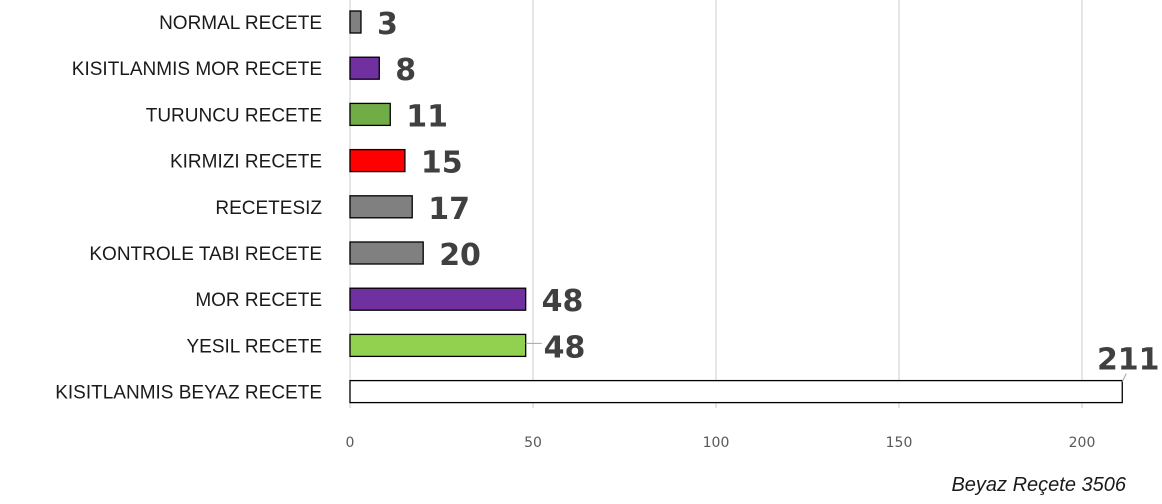 Image resolution: width=1162 pixels, height=504 pixels. I want to click on category-label-recetesiz: RECETESIZ, so click(268, 208).